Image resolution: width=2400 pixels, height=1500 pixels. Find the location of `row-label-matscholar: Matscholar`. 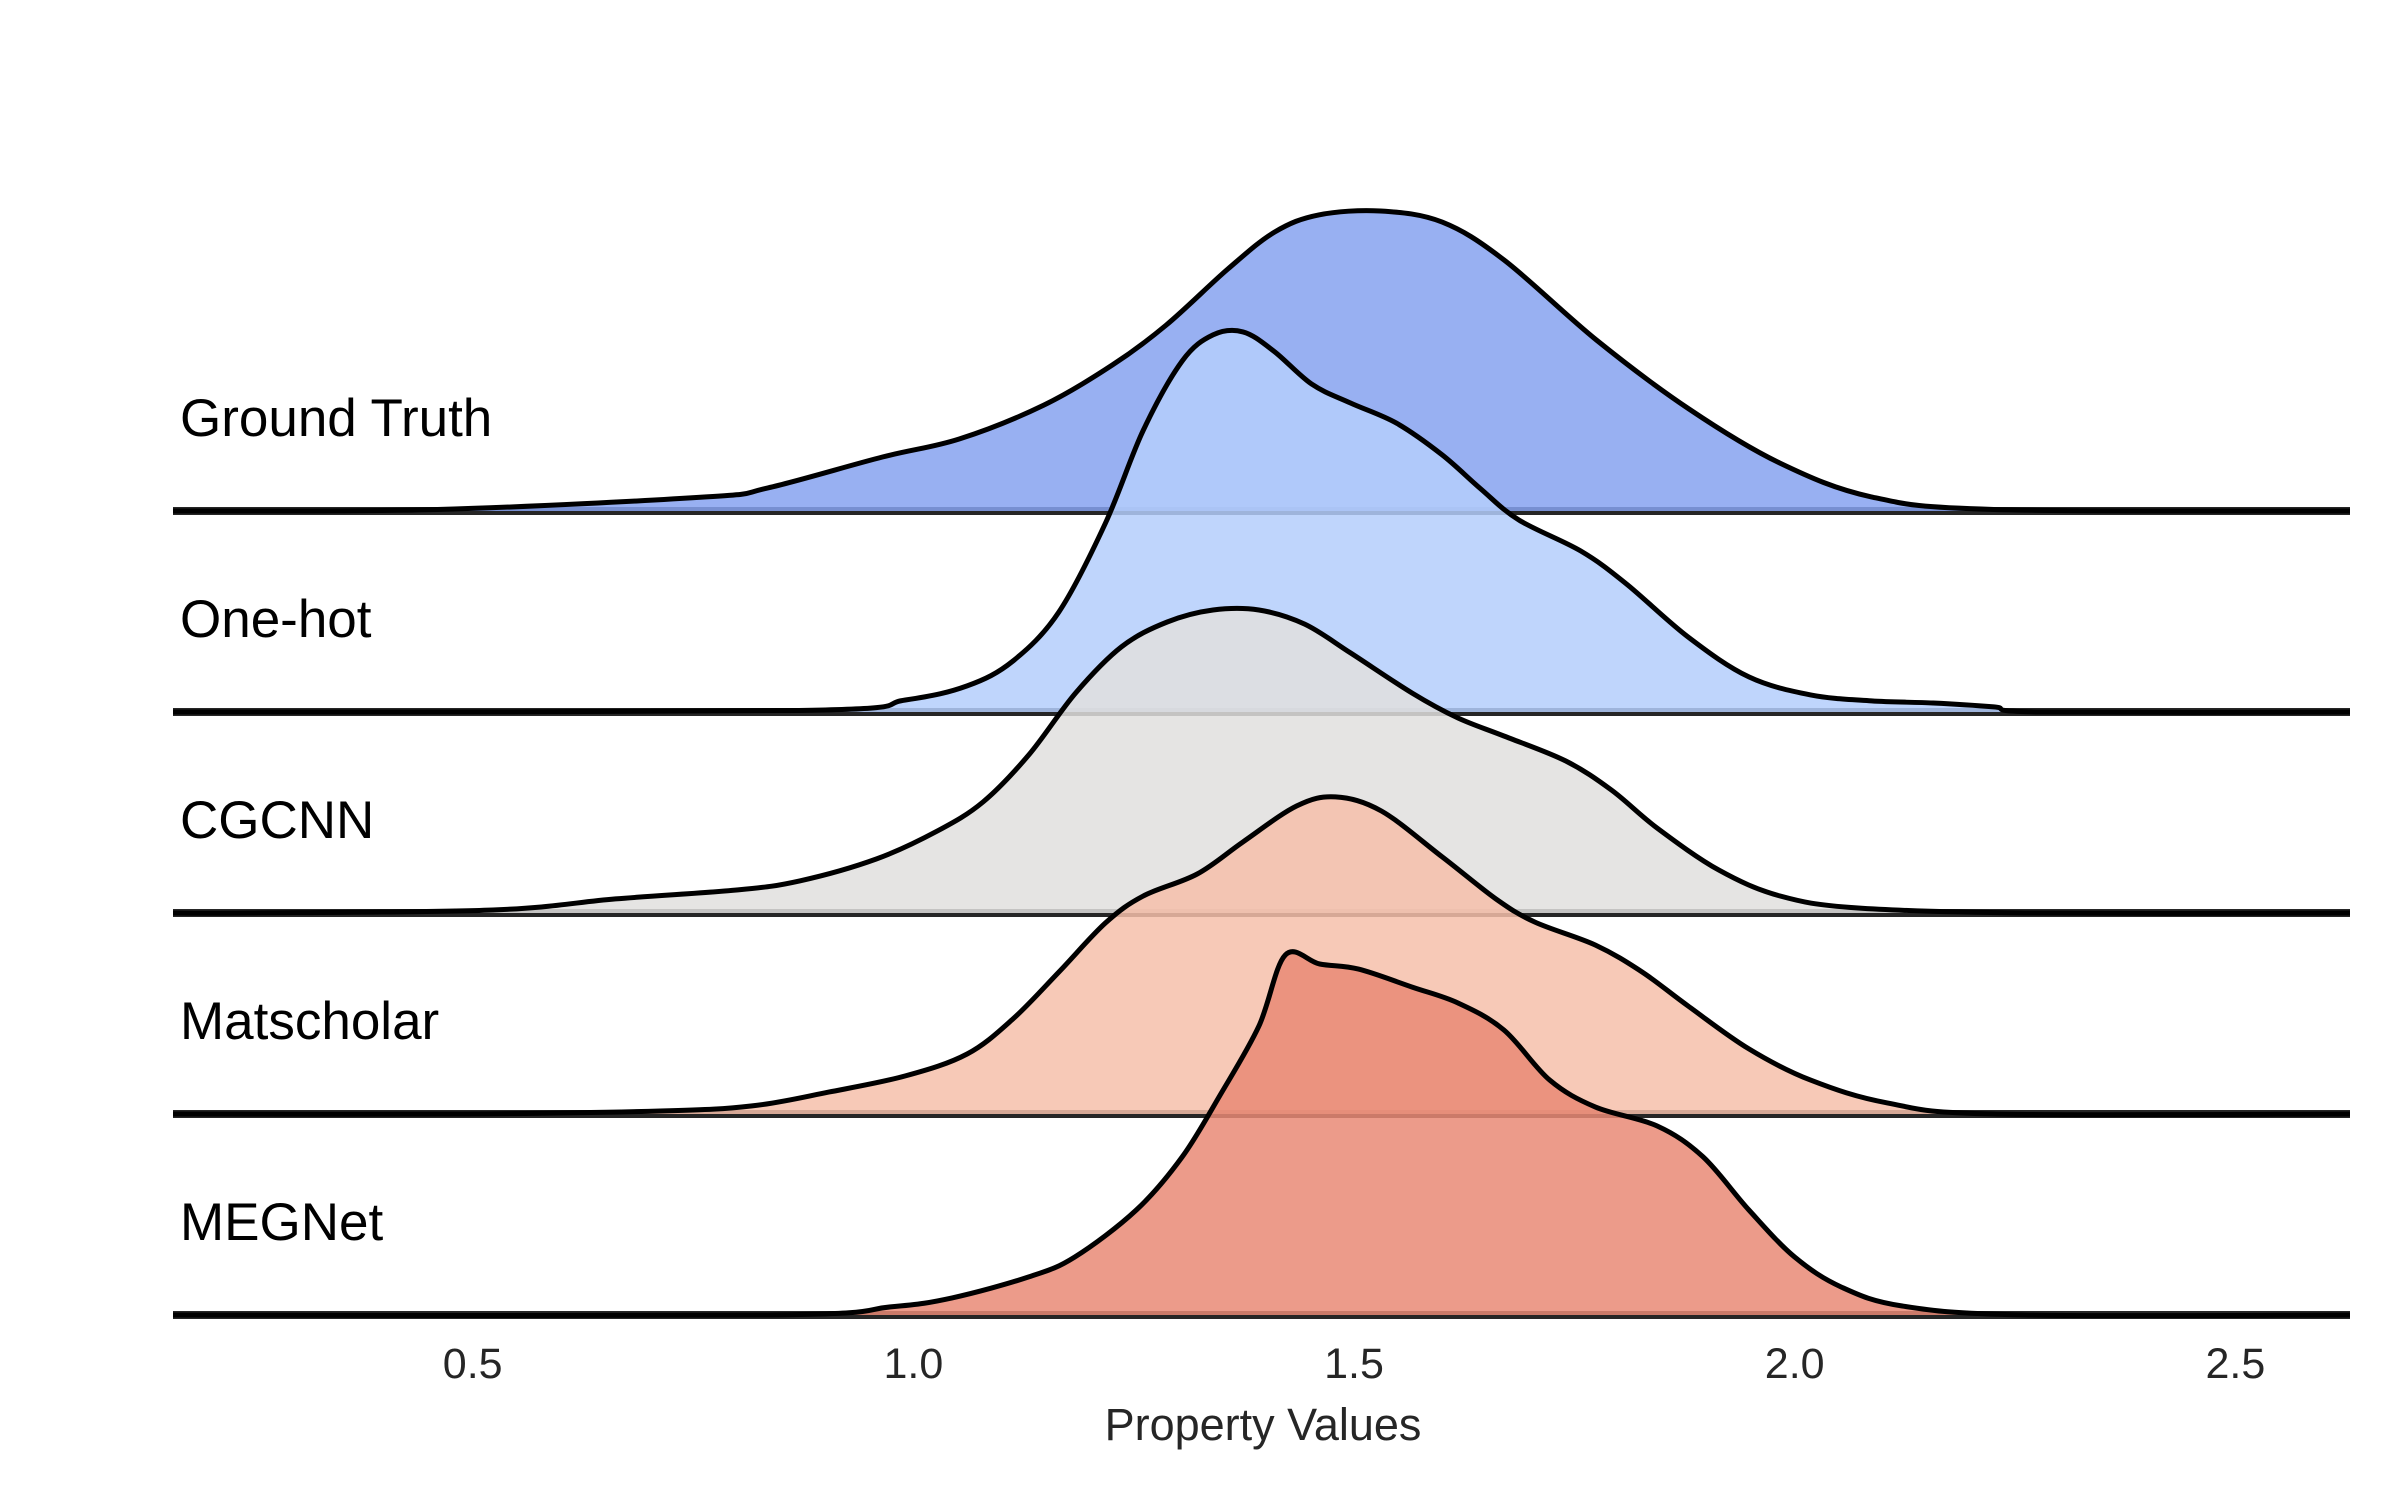

row-label-matscholar: Matscholar is located at coordinates (309, 1021).